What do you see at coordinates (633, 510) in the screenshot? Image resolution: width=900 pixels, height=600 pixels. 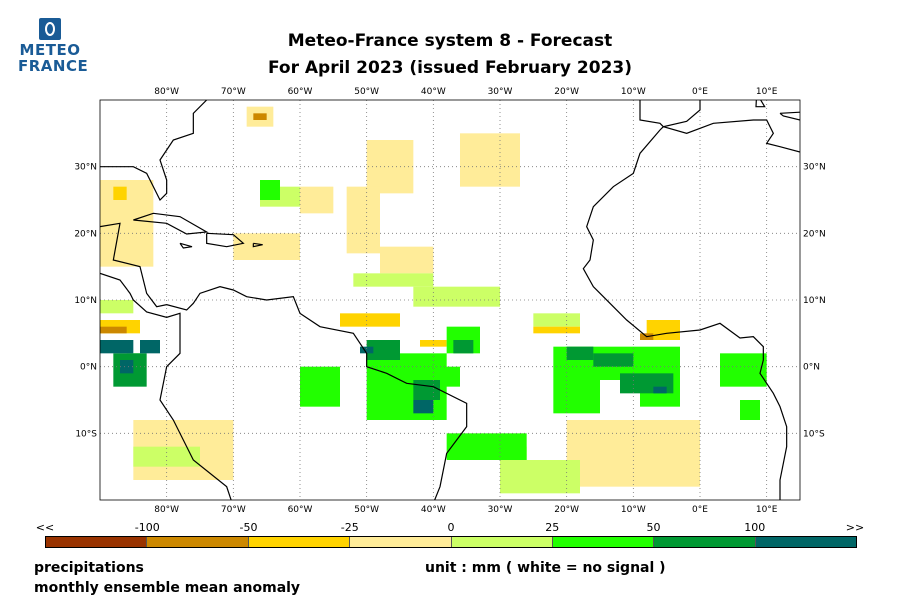 I see `lon-tick-label: 10°W` at bounding box center [633, 510].